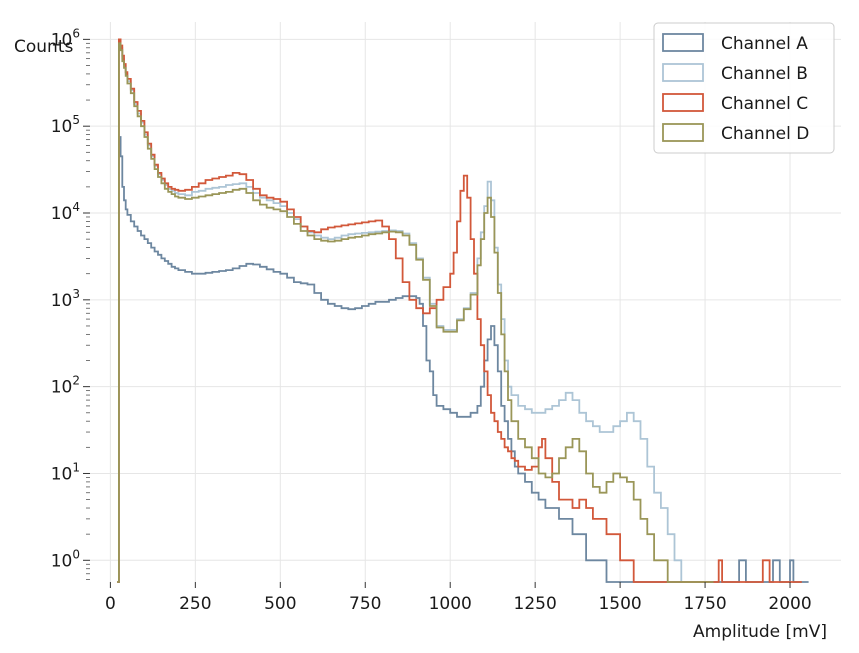  Describe the element at coordinates (619, 604) in the screenshot. I see `x-tick-label: 1500` at that location.